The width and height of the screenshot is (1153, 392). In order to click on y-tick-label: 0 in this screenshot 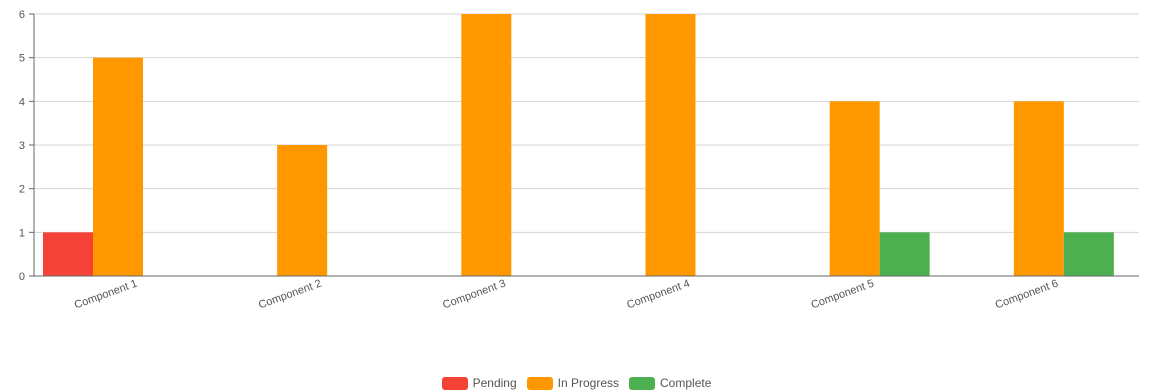, I will do `click(22, 277)`.